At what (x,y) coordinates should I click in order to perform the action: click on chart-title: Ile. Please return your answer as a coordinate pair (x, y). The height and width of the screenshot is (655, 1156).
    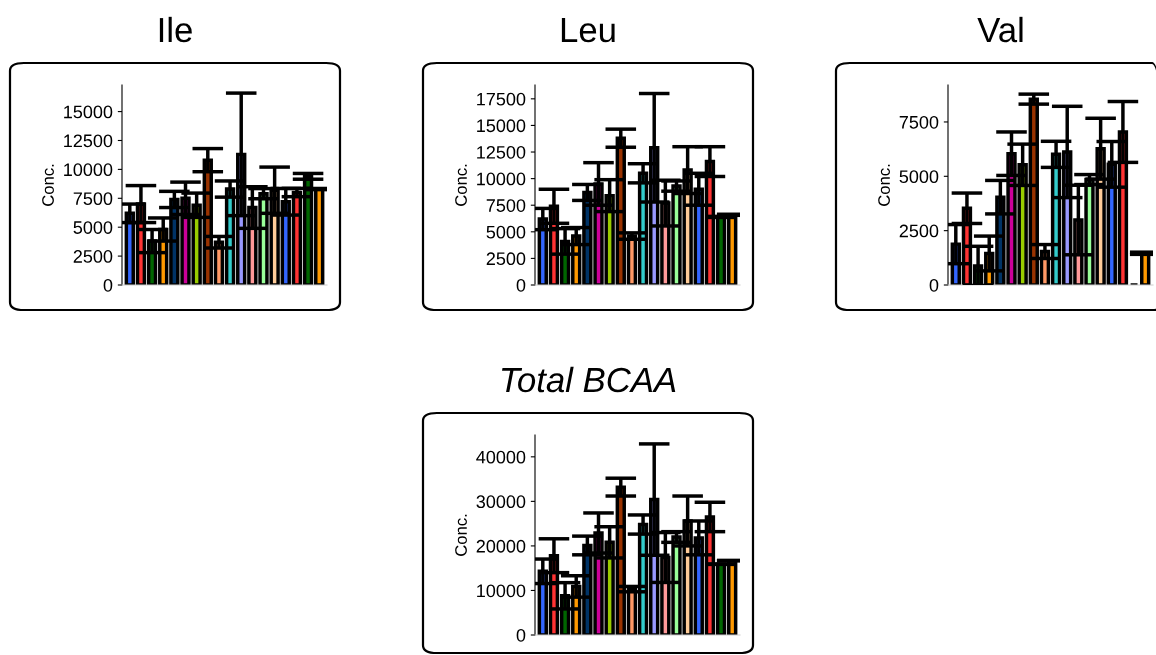
    Looking at the image, I should click on (175, 29).